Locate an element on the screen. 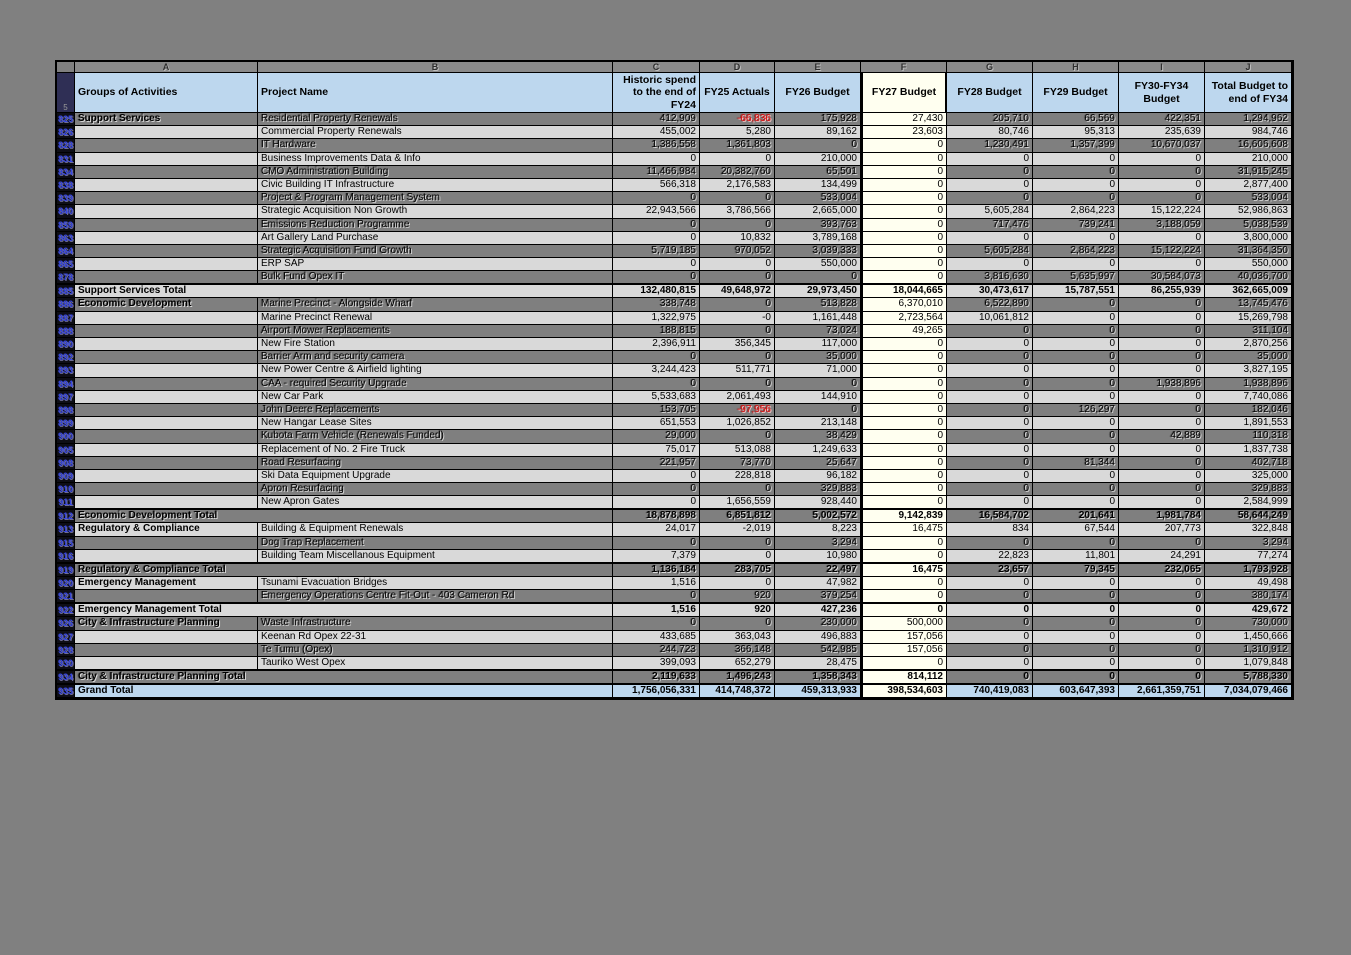 The height and width of the screenshot is (955, 1351). cell-g-839: 0 is located at coordinates (990, 198).